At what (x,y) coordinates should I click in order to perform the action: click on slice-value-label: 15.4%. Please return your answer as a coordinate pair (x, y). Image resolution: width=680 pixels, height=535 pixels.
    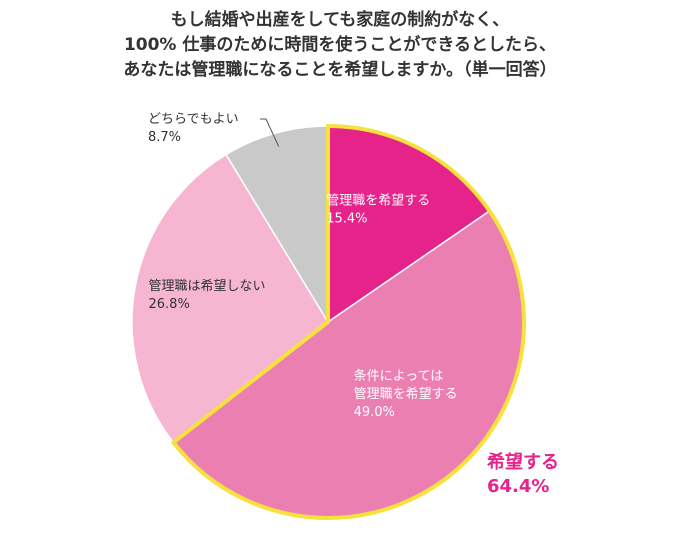
    Looking at the image, I should click on (346, 219).